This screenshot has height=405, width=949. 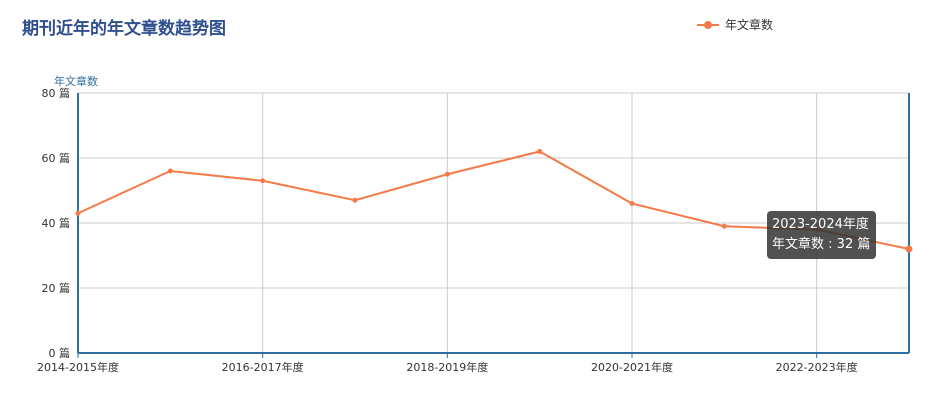 What do you see at coordinates (124, 29) in the screenshot?
I see `chart-title: 期刊近年的年文章数趋势图` at bounding box center [124, 29].